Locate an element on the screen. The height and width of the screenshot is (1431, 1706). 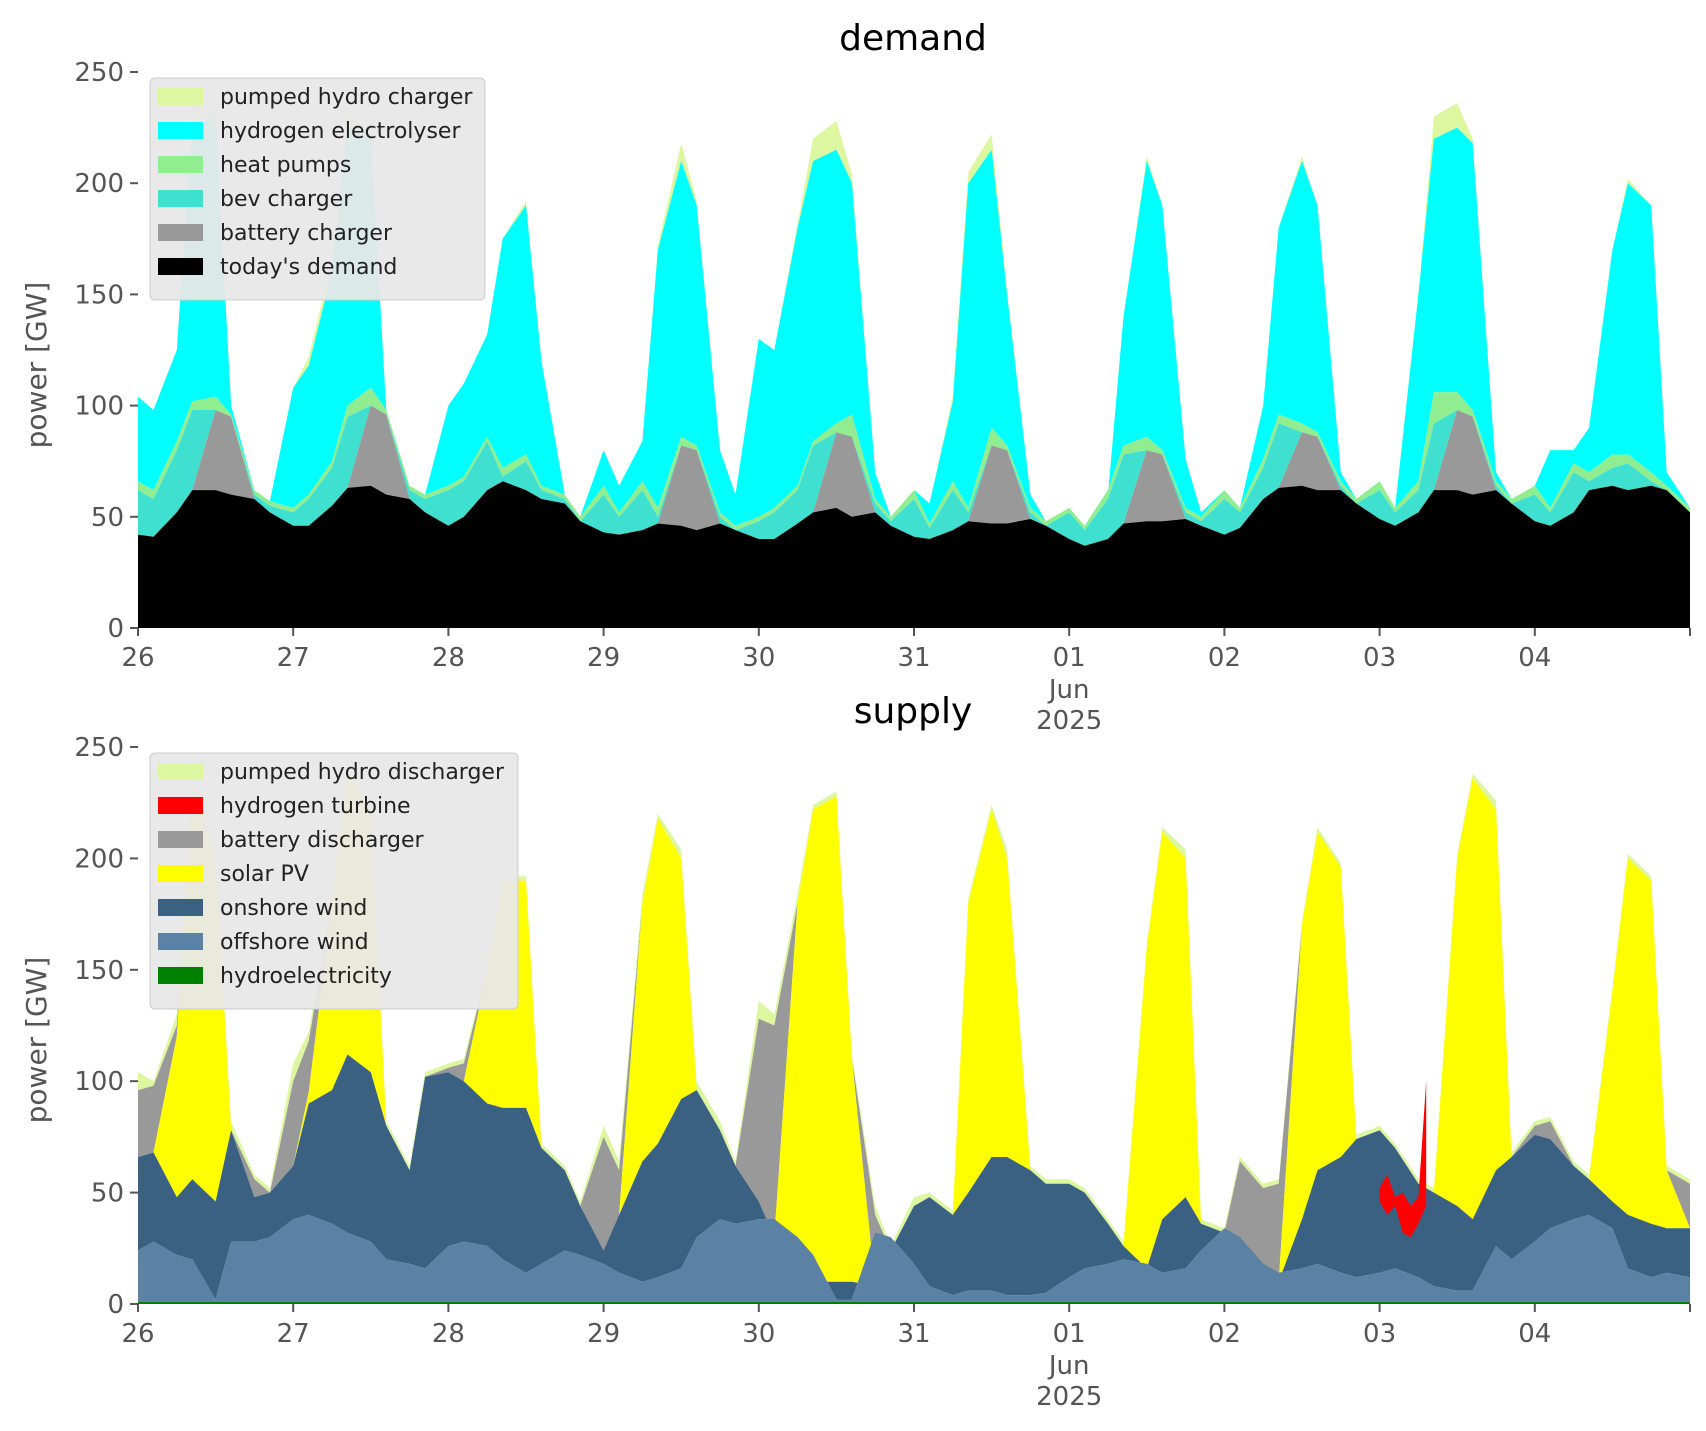
demand-legend-label: today's demand is located at coordinates (308, 267).